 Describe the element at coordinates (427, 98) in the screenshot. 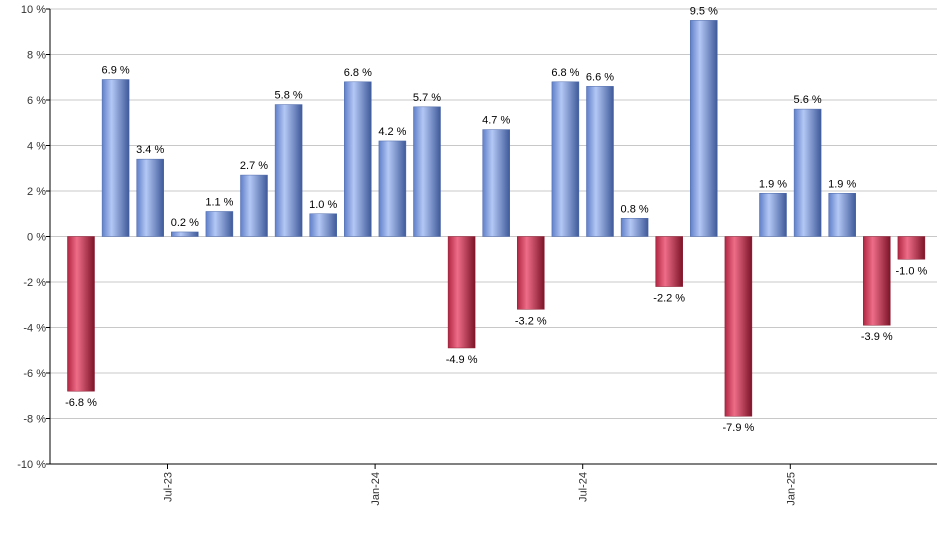

I see `data-label: 5.7 %` at that location.